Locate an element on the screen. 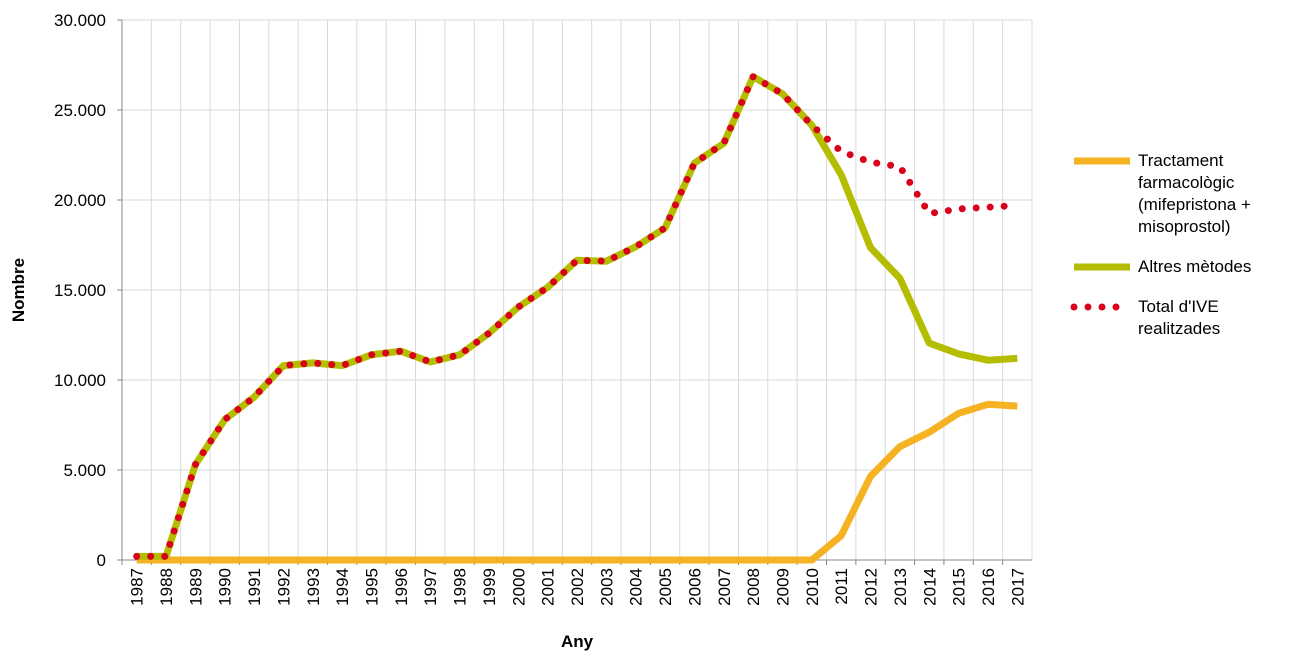 This screenshot has height=653, width=1295. x-tick-label: 2000 is located at coordinates (518, 587).